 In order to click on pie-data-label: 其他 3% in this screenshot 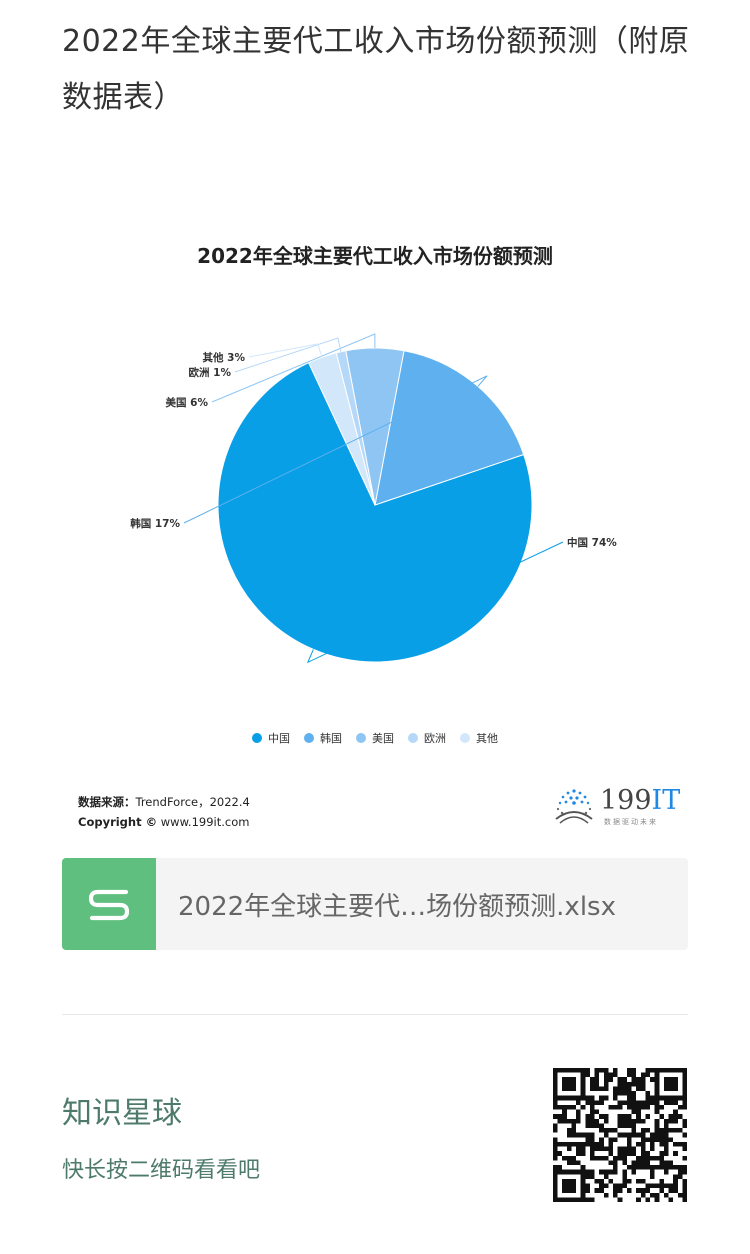, I will do `click(224, 357)`.